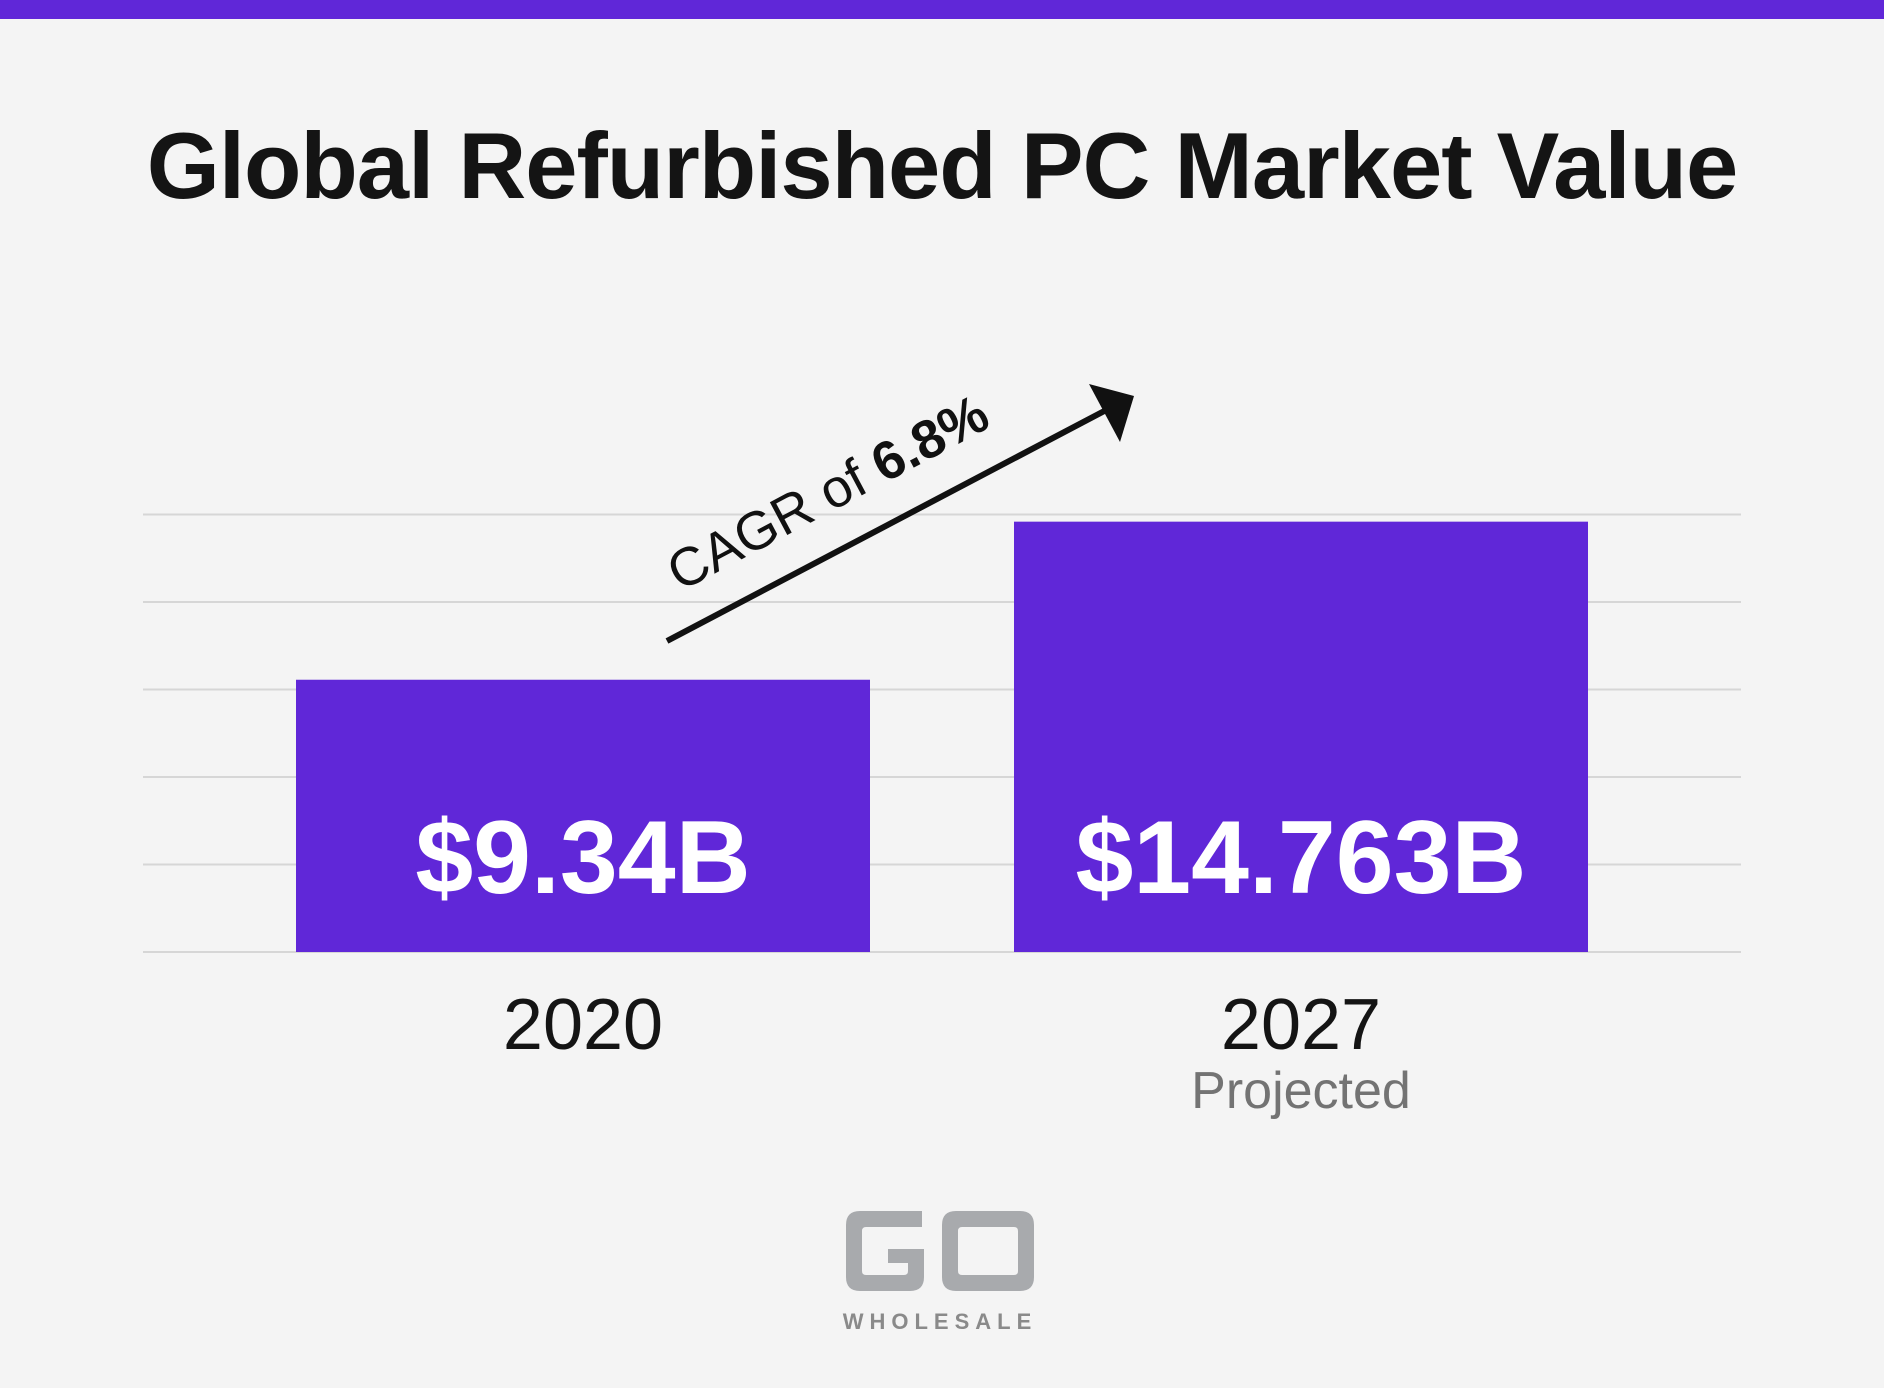  I want to click on x-tick-label: 2027, so click(1301, 1025).